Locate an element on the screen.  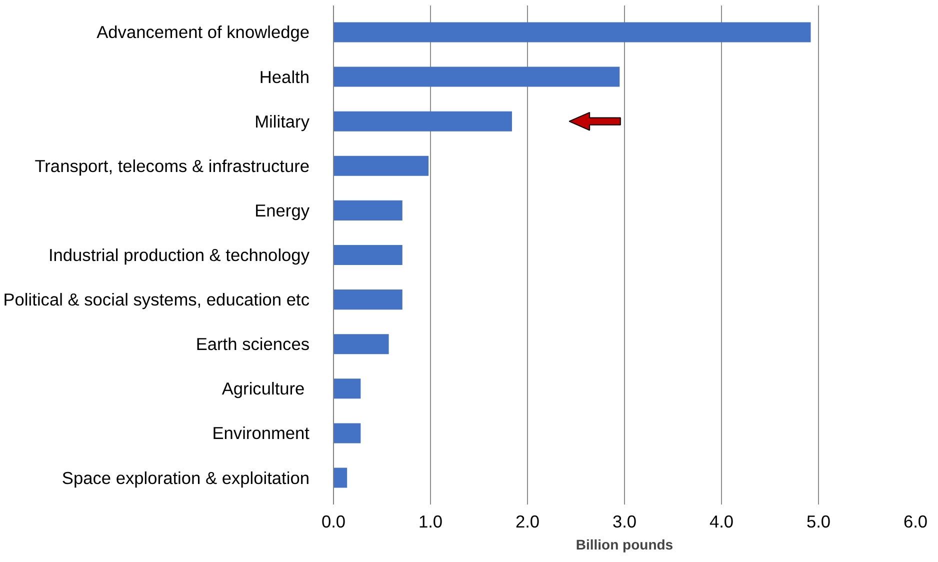
y-tick-label: Agriculture is located at coordinates (263, 388).